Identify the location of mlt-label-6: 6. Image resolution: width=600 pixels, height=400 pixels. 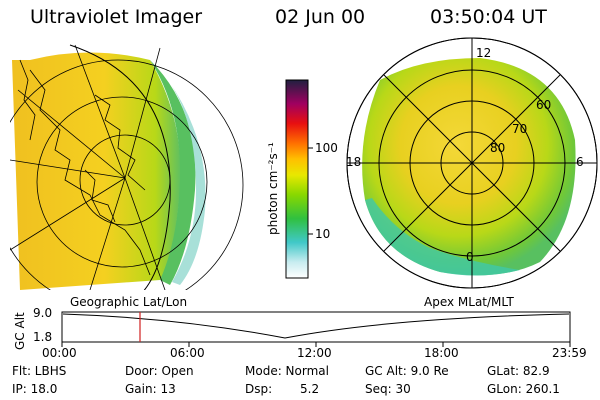
(580, 162).